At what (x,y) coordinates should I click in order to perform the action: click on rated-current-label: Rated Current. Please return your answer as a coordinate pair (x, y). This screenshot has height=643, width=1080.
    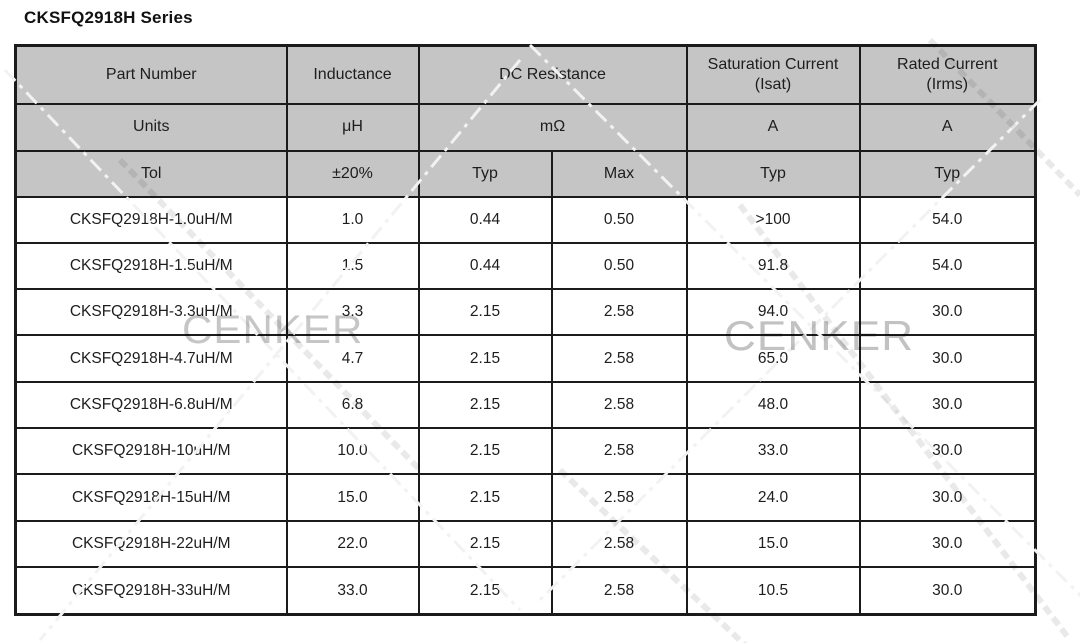
    Looking at the image, I should click on (947, 64).